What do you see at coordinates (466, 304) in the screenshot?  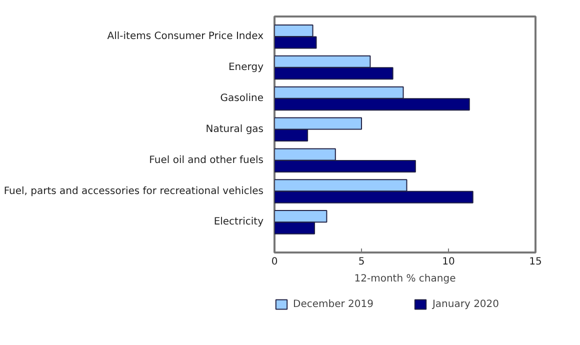 I see `legend-label: January 2020` at bounding box center [466, 304].